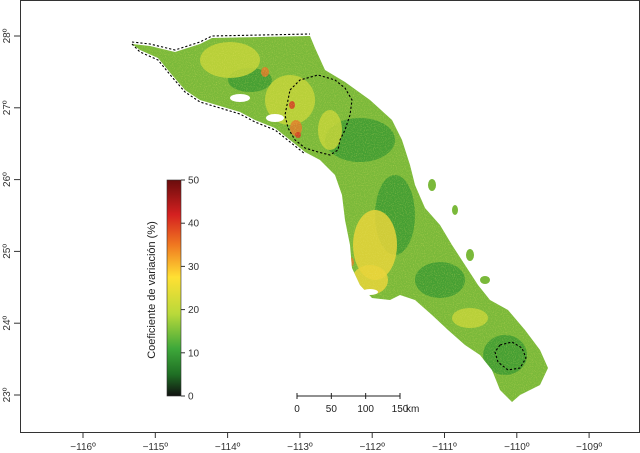 The width and height of the screenshot is (640, 453). What do you see at coordinates (589, 447) in the screenshot?
I see `x-tick-label: −109º` at bounding box center [589, 447].